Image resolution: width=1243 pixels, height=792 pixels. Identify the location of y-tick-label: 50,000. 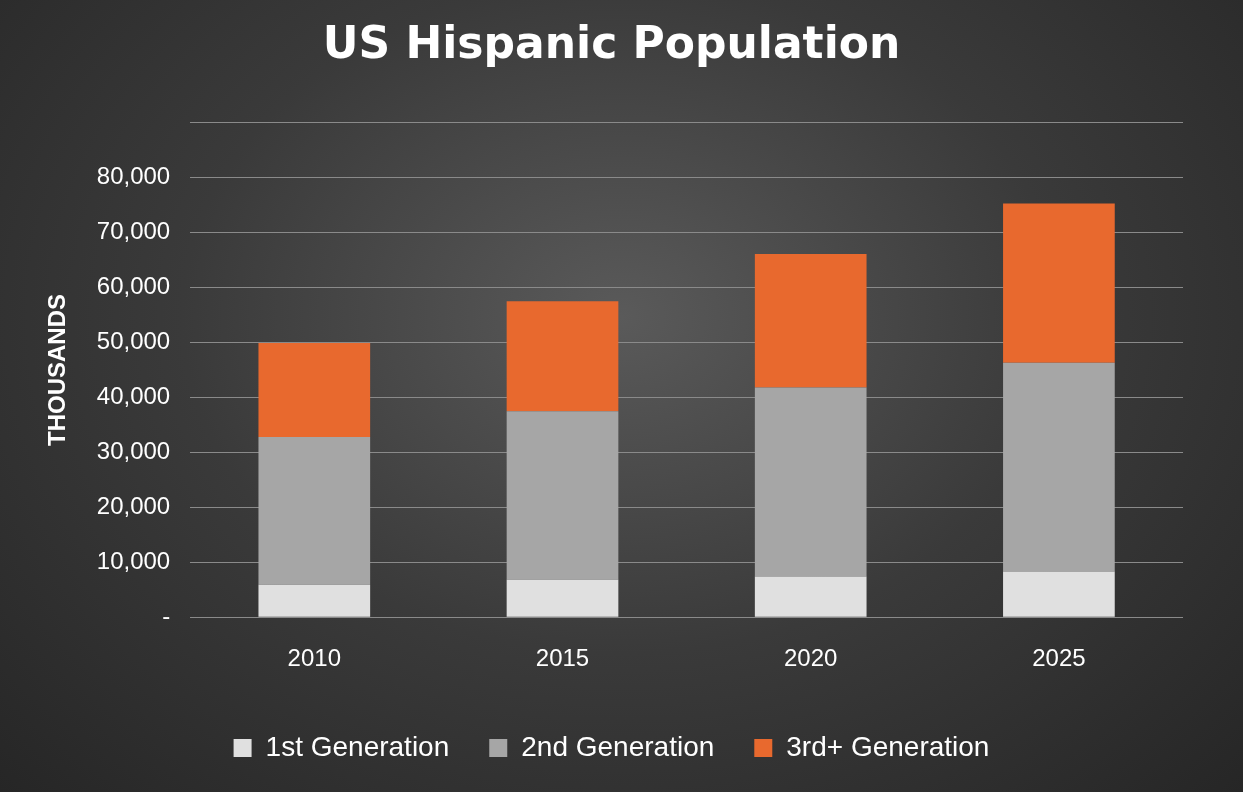
(133, 341).